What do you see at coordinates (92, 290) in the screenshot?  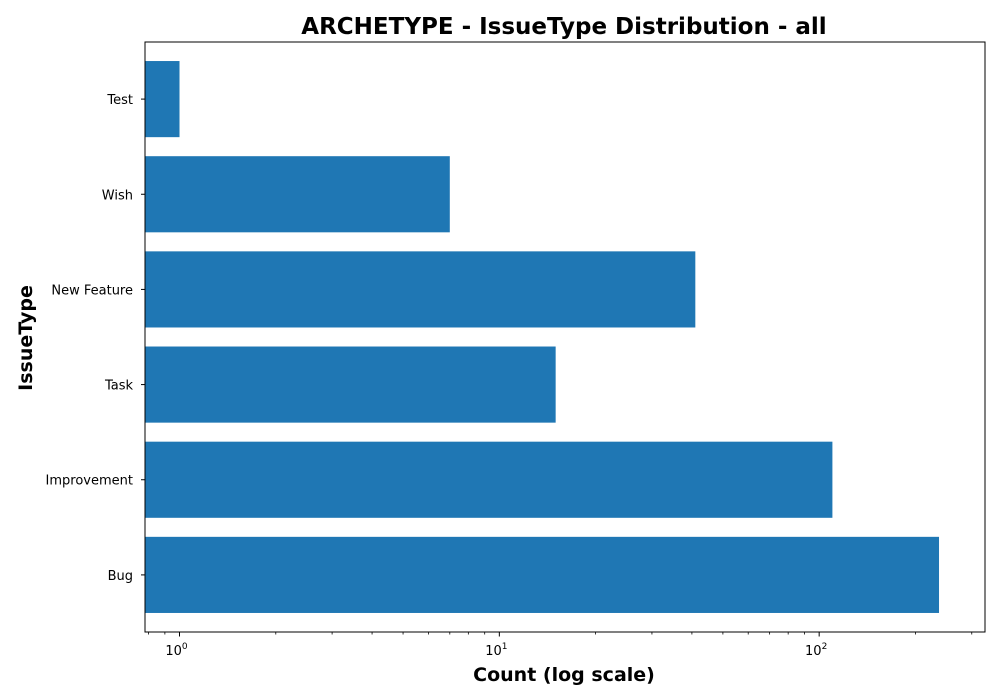 I see `y-tick-label-new-feature: New Feature` at bounding box center [92, 290].